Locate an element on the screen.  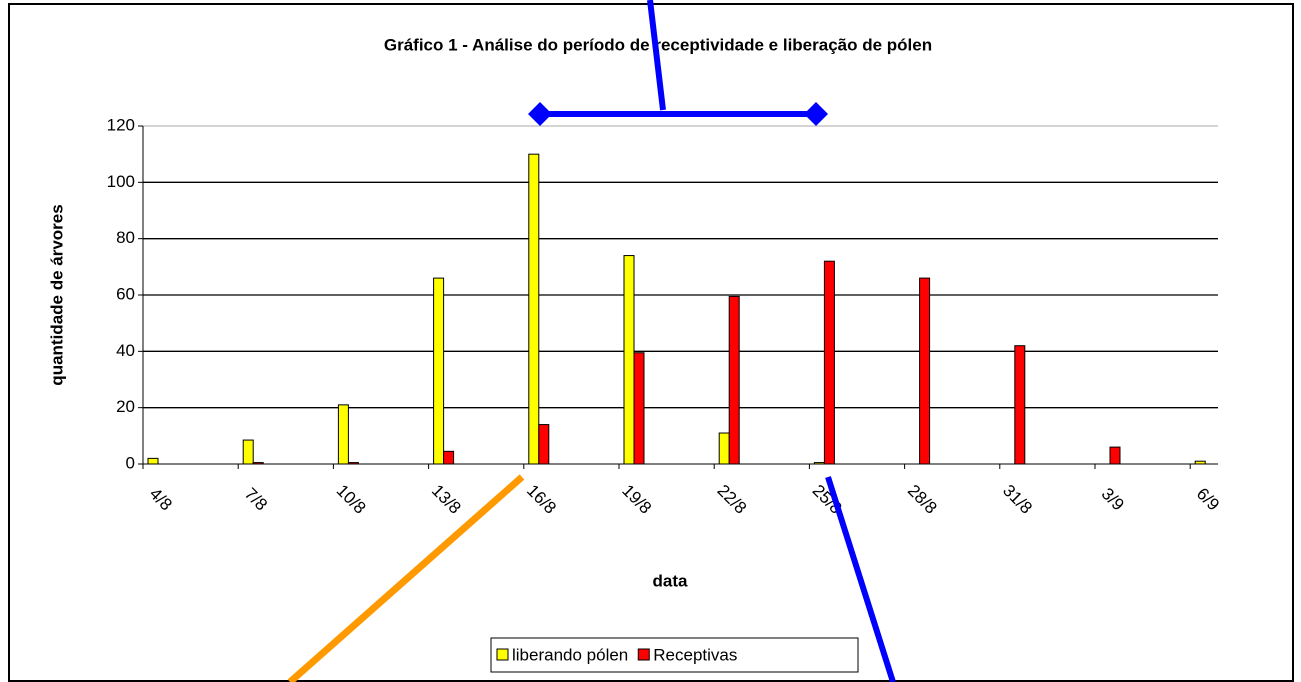
y-tick-label: 120 is located at coordinates (121, 124).